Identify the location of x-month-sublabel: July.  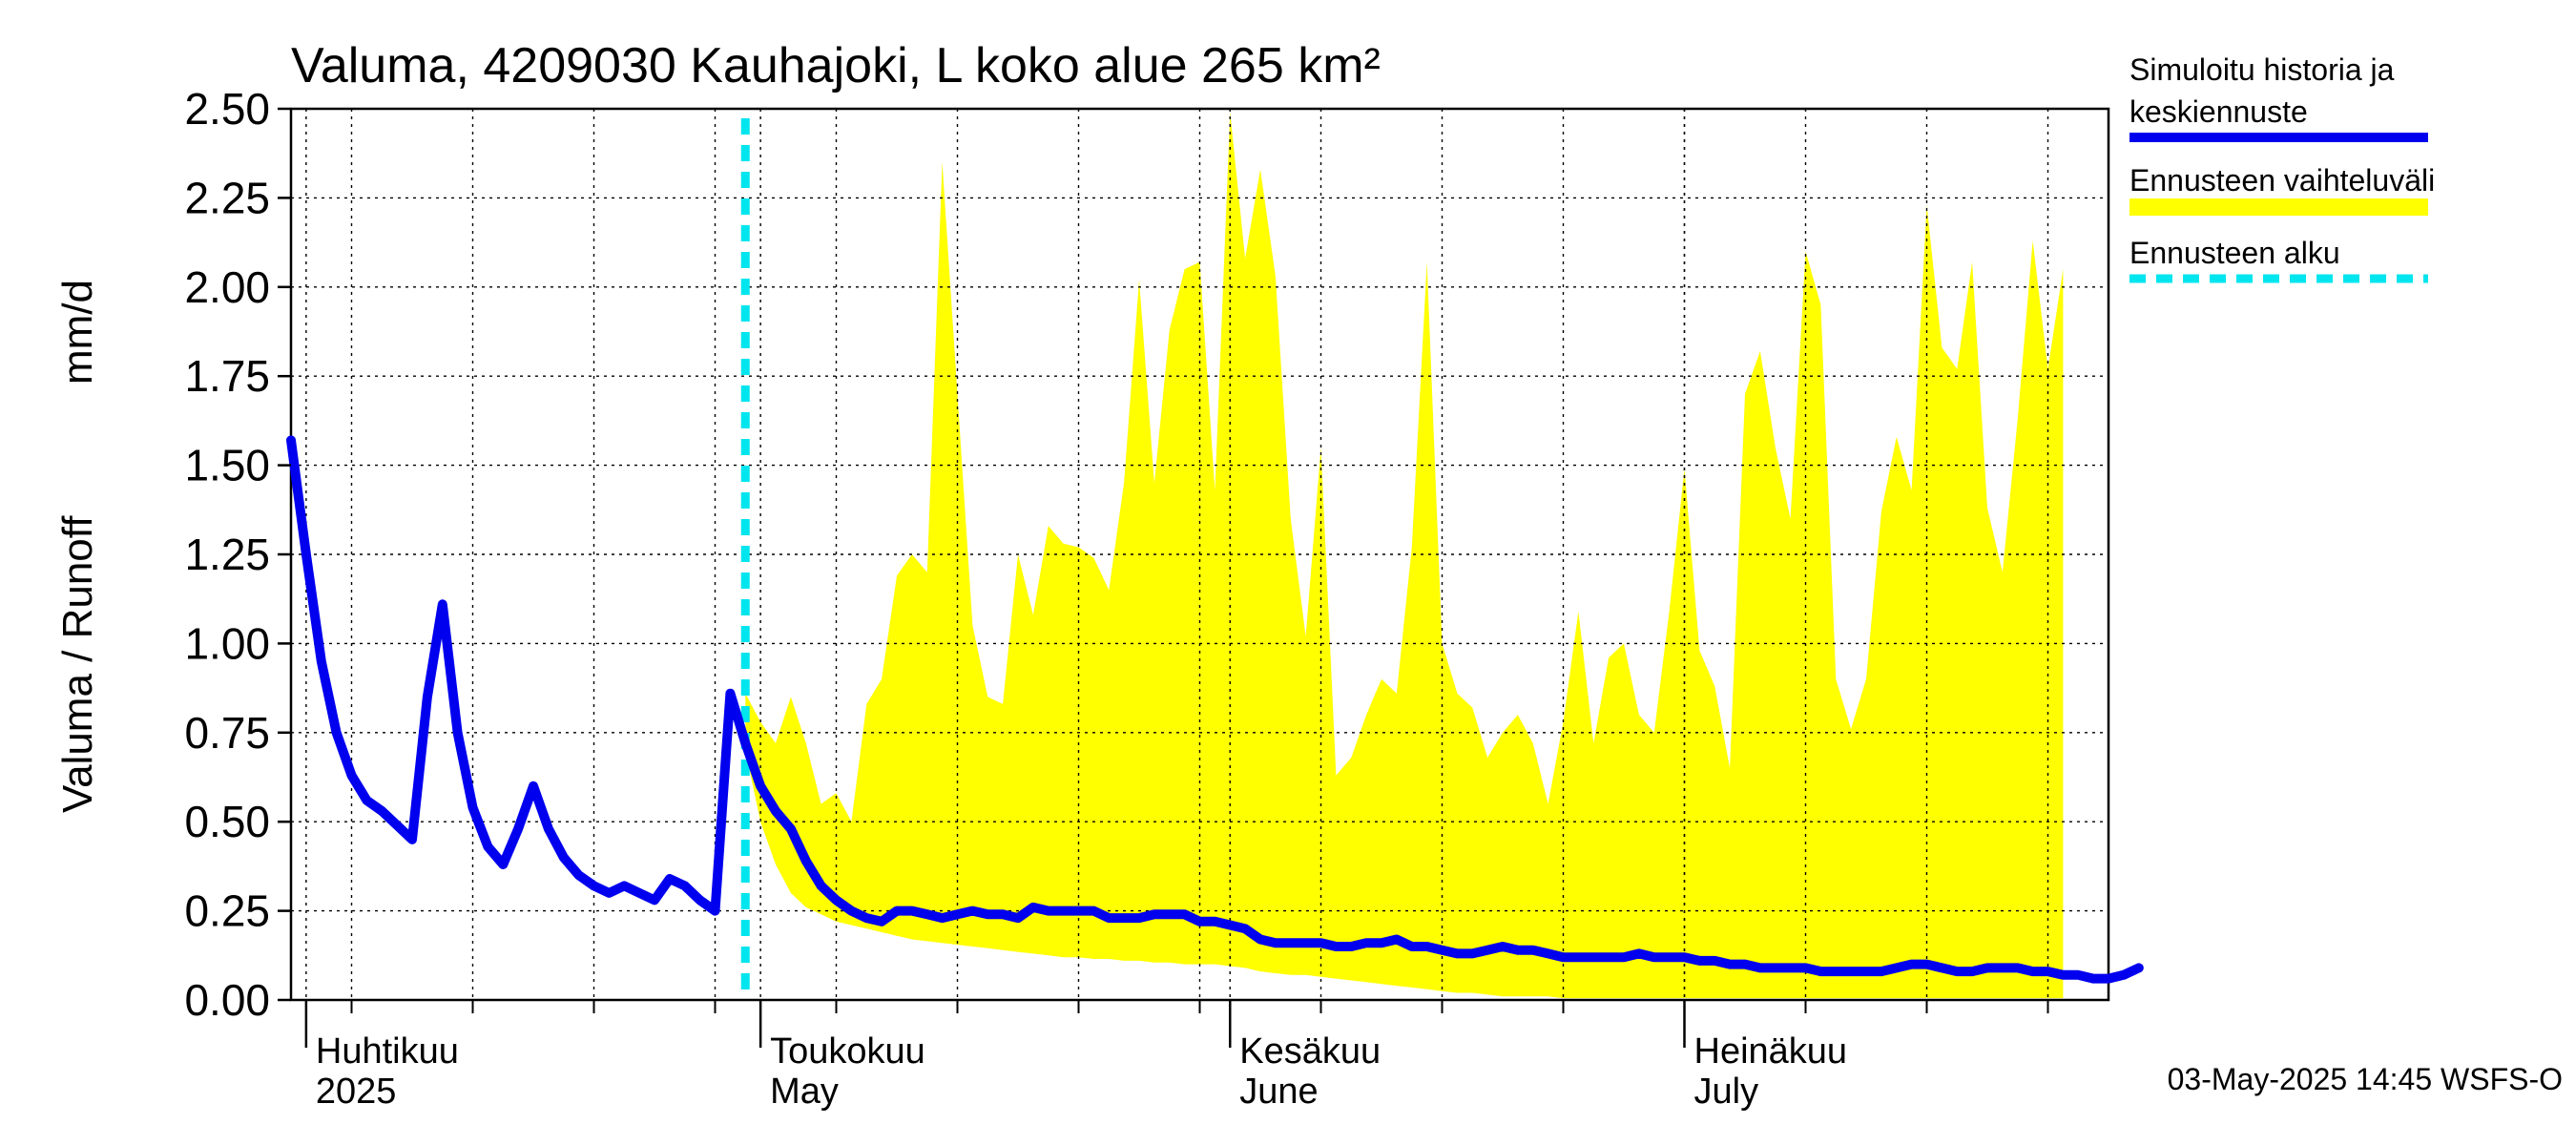
(1726, 1092).